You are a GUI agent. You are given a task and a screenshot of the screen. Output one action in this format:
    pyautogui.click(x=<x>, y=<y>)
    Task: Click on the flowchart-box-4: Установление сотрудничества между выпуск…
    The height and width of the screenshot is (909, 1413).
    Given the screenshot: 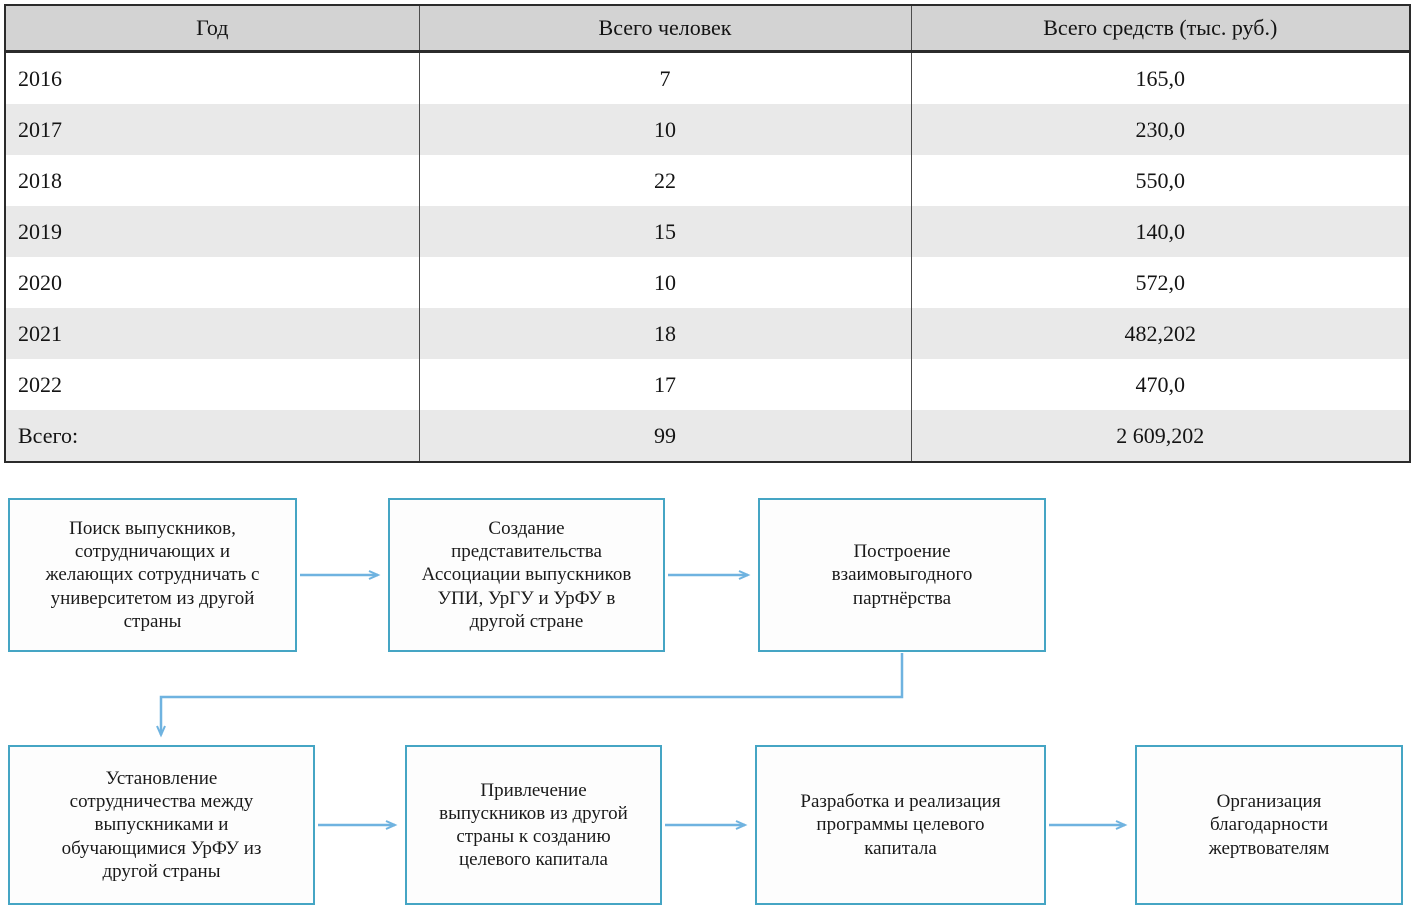 What is the action you would take?
    pyautogui.click(x=161, y=825)
    